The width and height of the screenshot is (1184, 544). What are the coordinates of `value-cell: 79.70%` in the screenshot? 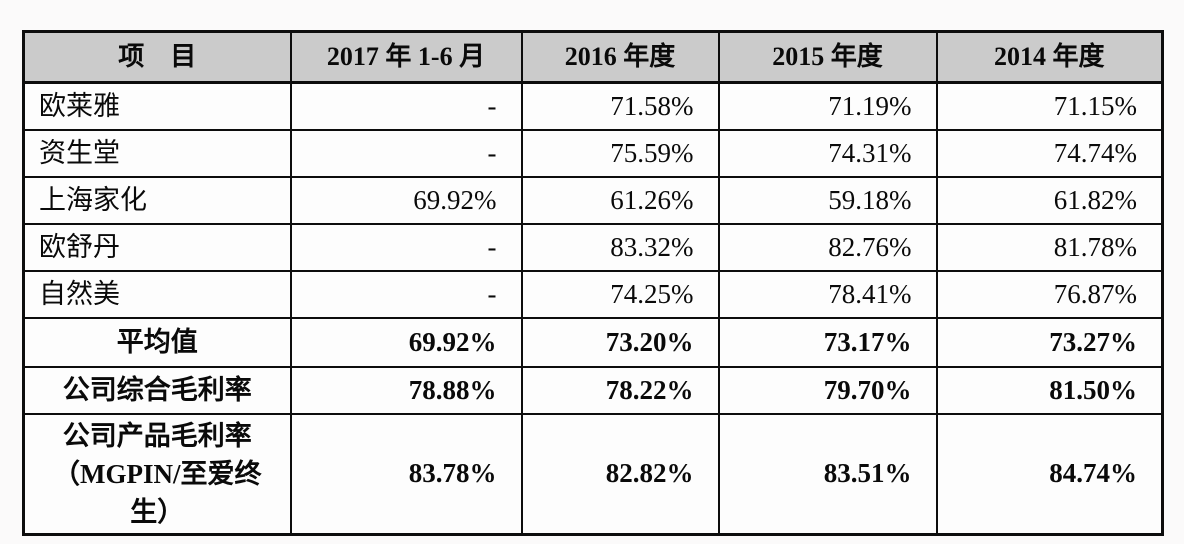 It's located at (827, 390).